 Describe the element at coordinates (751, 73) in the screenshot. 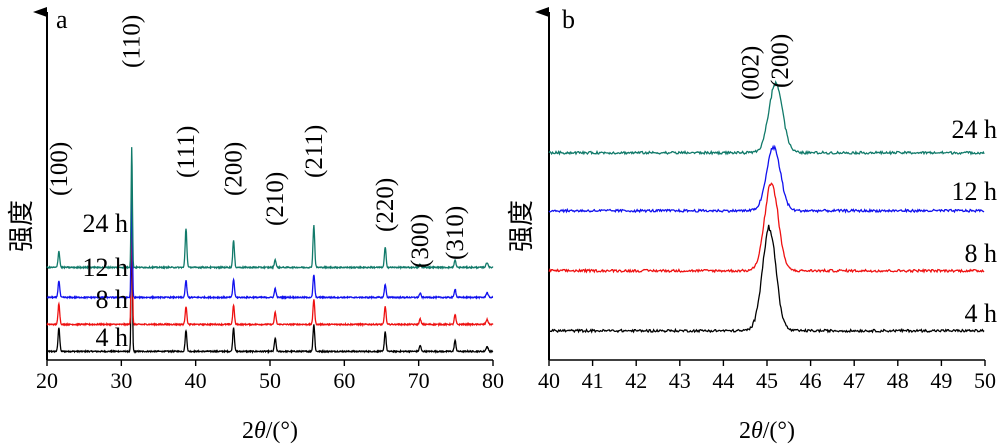

I see `peak-label: (002)` at that location.